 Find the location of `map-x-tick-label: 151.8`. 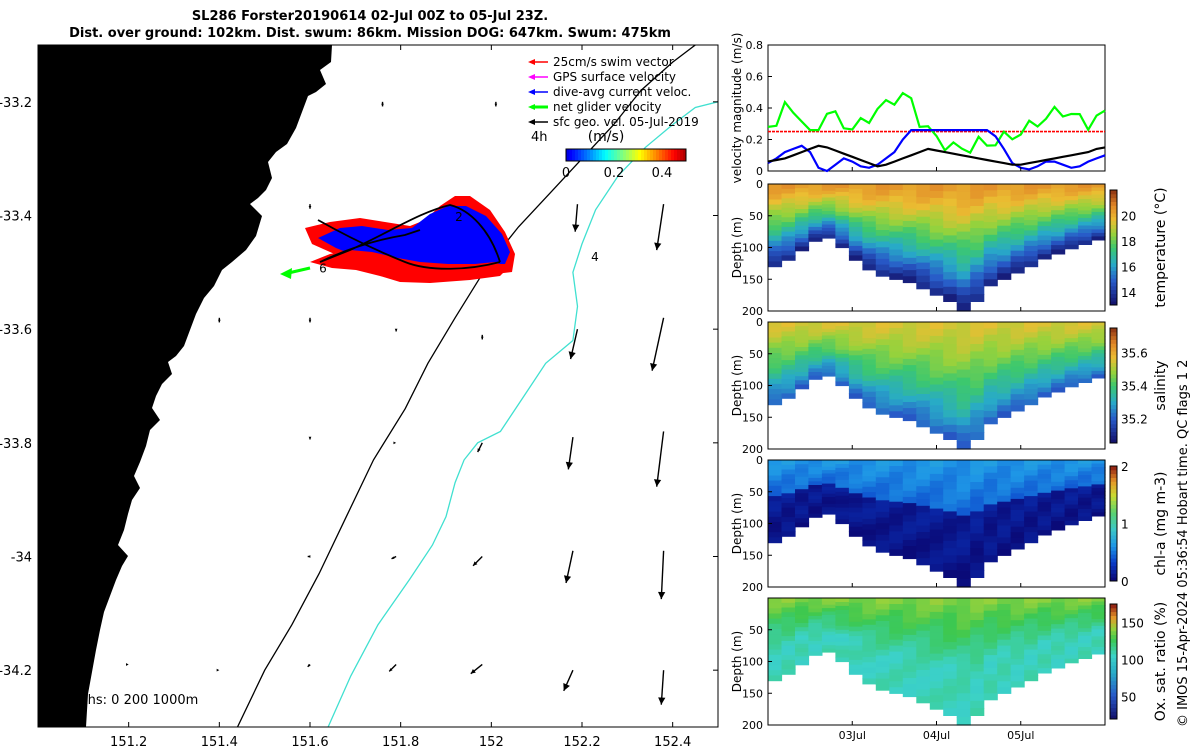

map-x-tick-label: 151.8 is located at coordinates (400, 742).